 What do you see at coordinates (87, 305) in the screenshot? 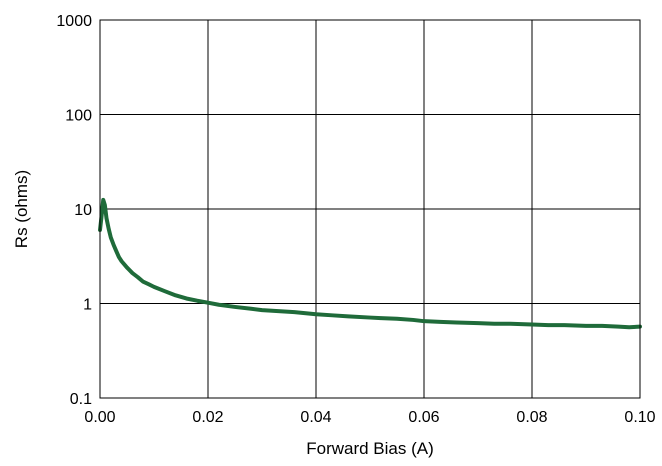
I see `y-tick-label: 1` at bounding box center [87, 305].